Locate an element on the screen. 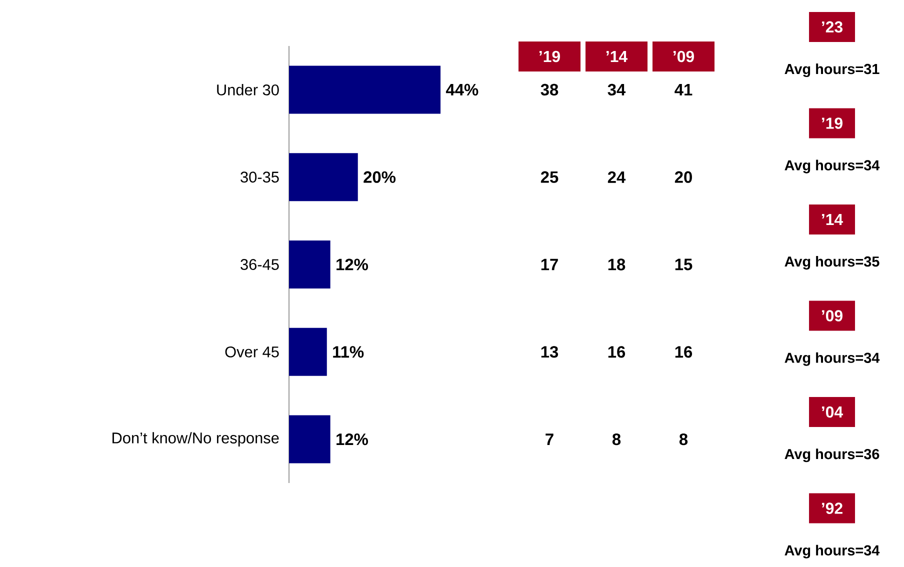 Image resolution: width=904 pixels, height=567 pixels. data-label: 24 is located at coordinates (617, 177).